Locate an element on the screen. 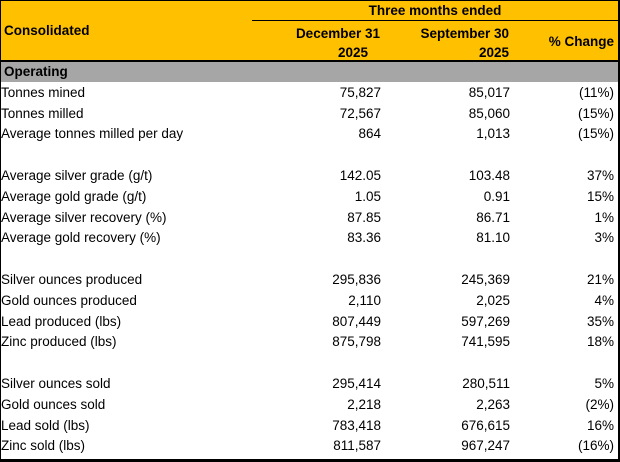  table-row: Gold ounces sold 2,218 2,263 (2%) is located at coordinates (309, 404).